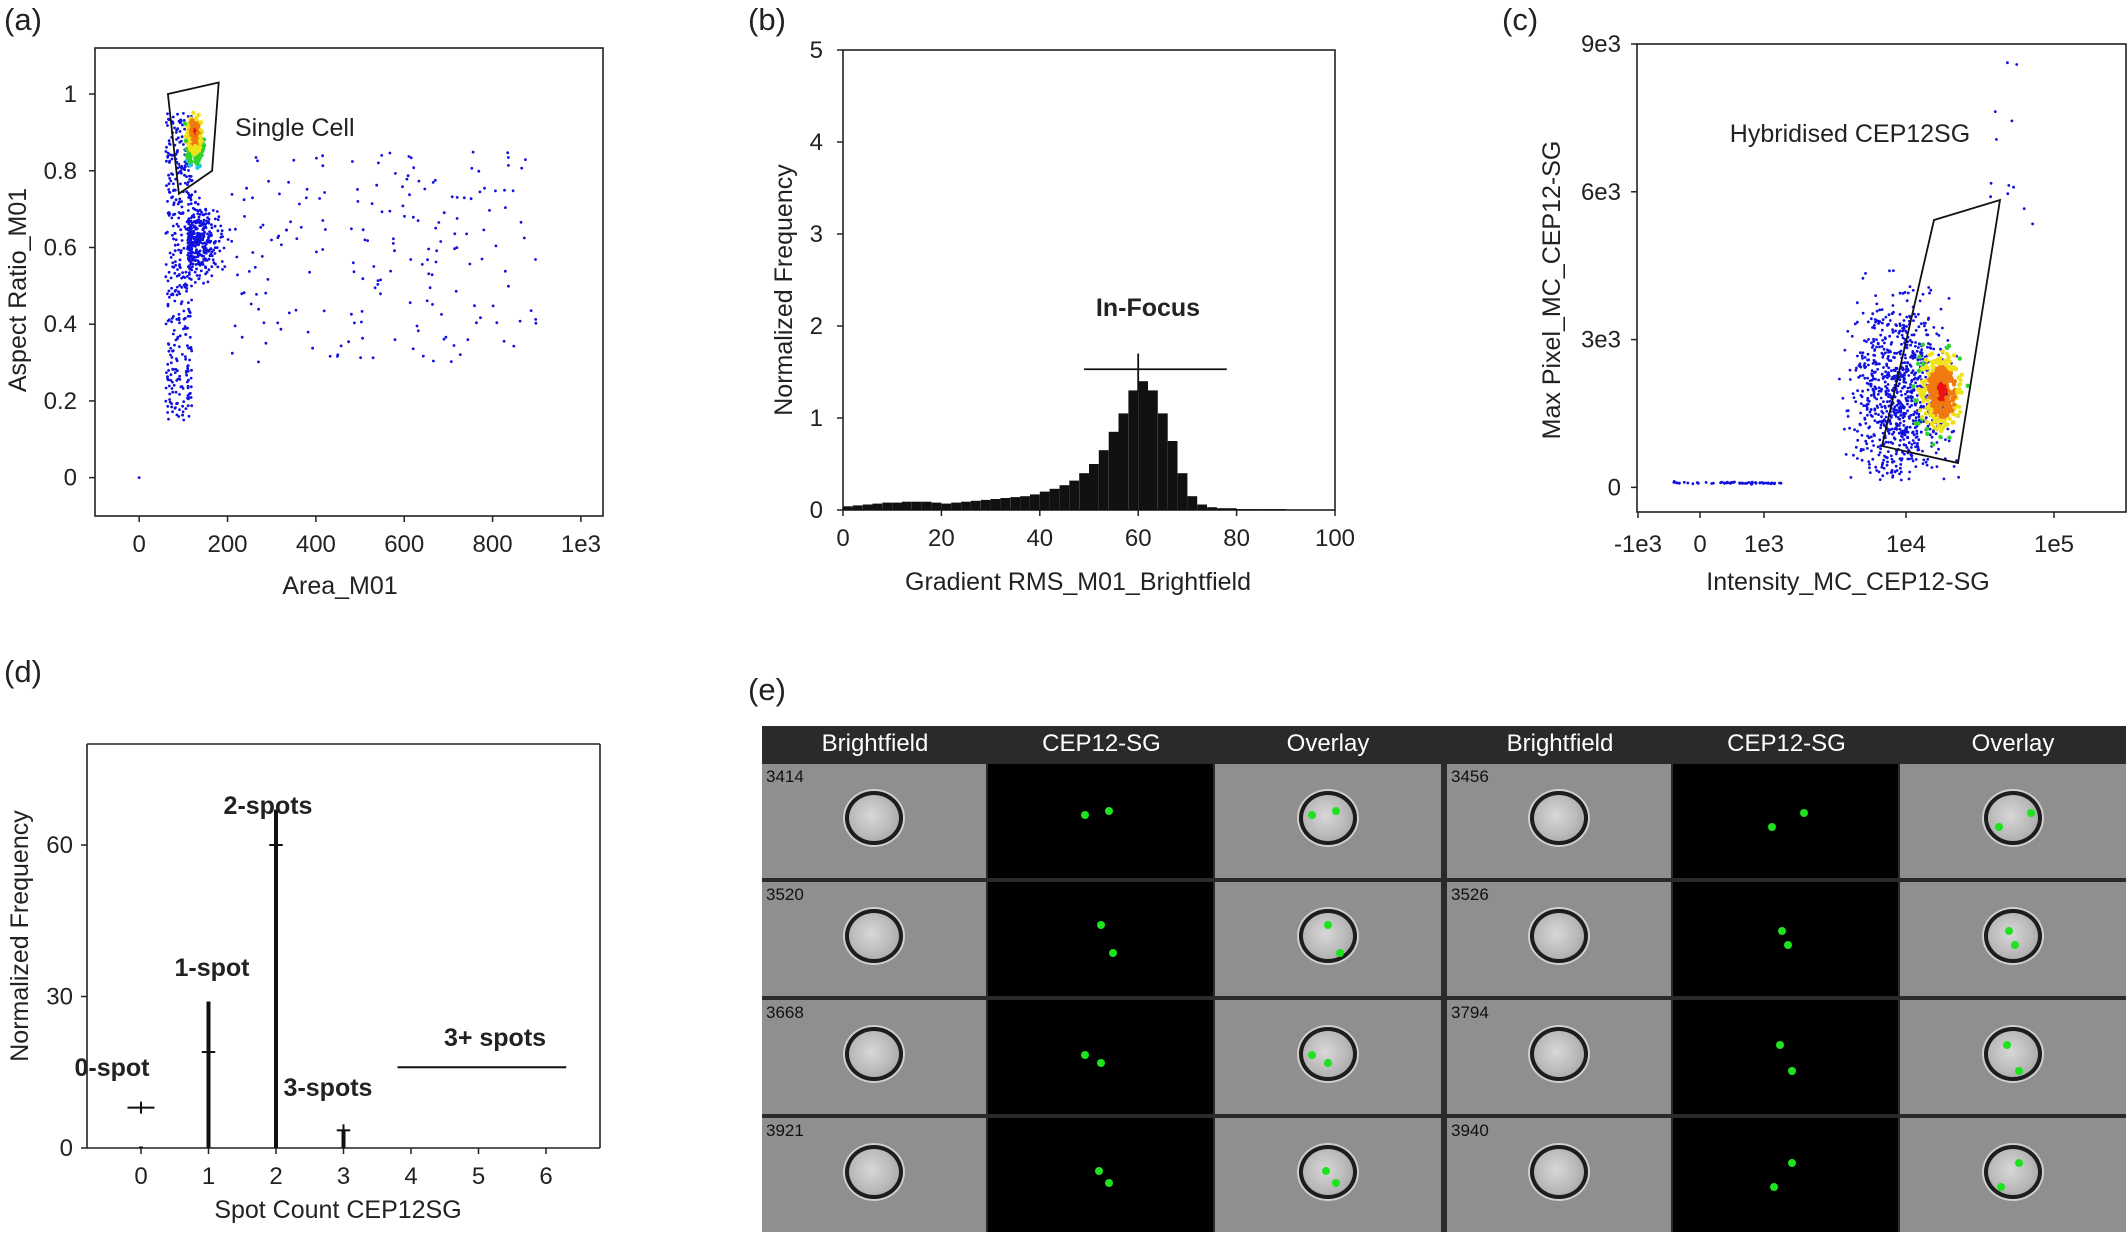 This screenshot has height=1234, width=2128. Describe the element at coordinates (2013, 1175) in the screenshot. I see `overlay-image` at that location.